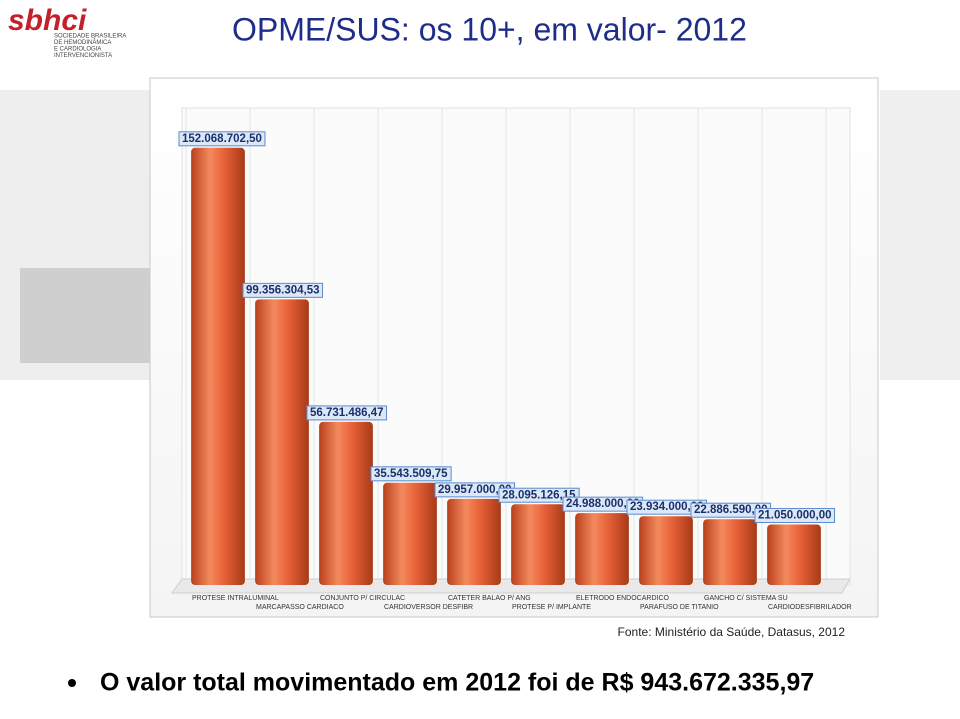 This screenshot has width=960, height=719. I want to click on logo-line: E CARDIOLOGIA, so click(77, 50).